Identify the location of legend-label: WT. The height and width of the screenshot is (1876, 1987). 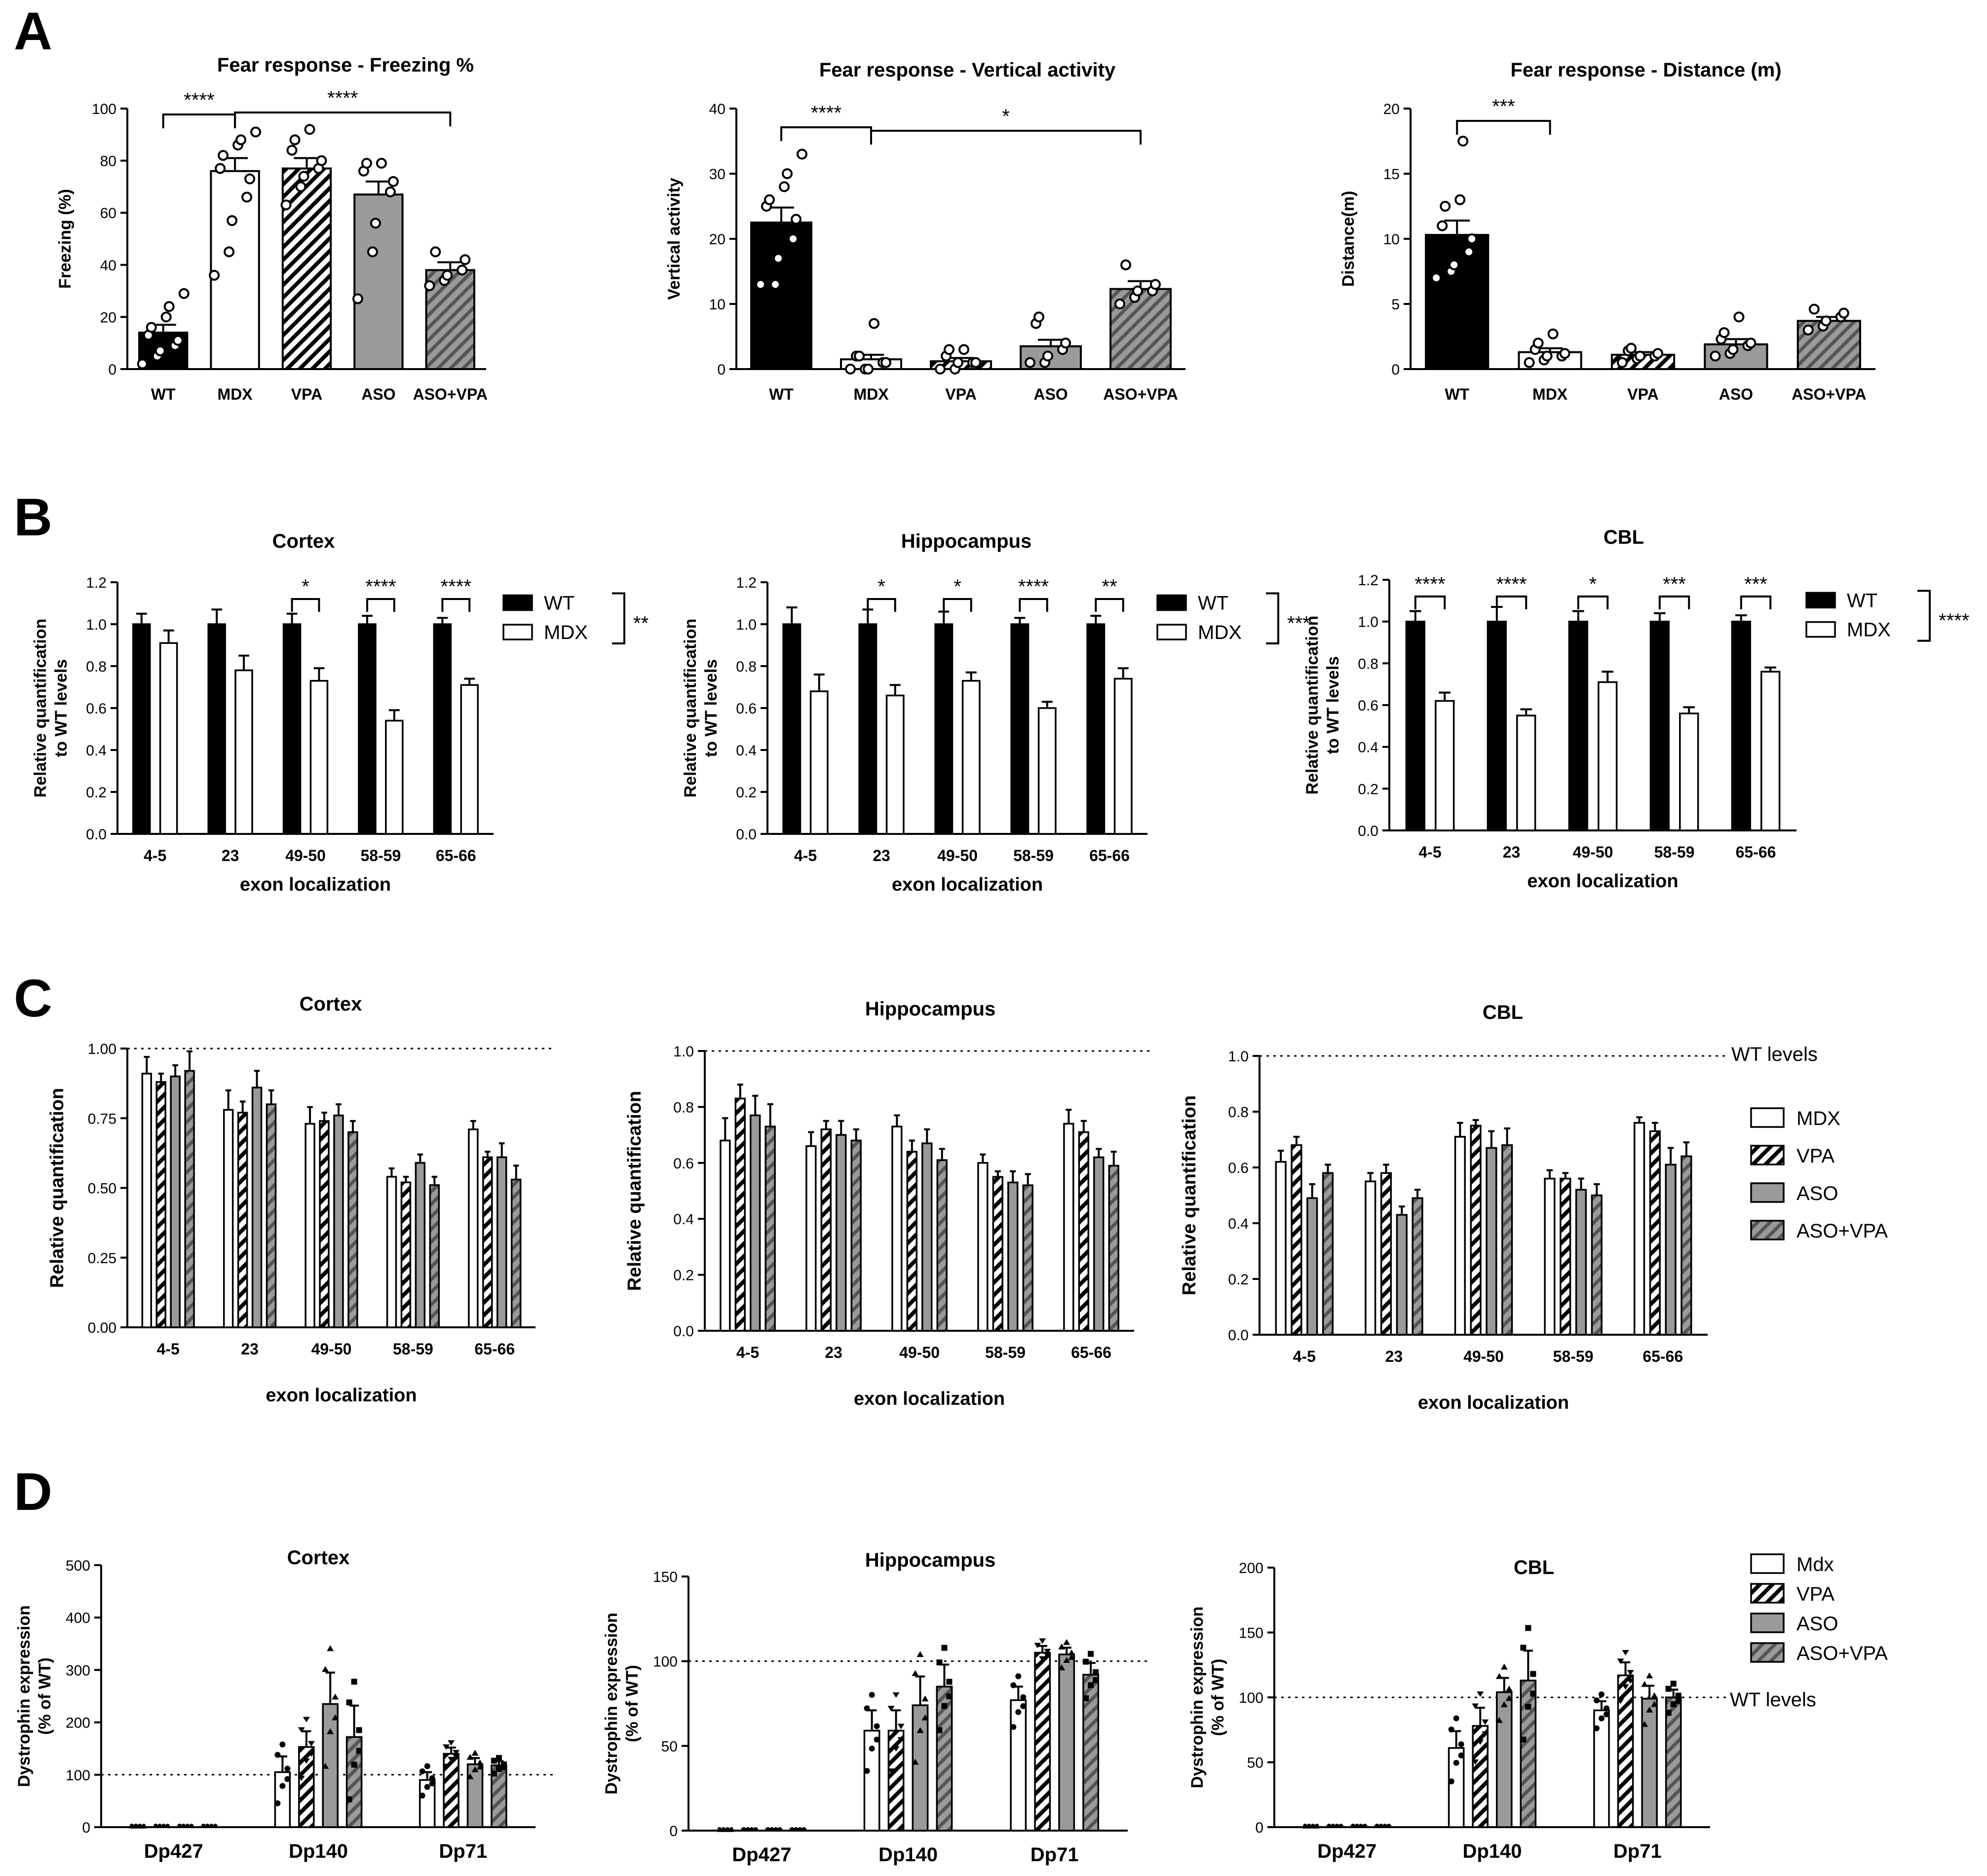
(559, 603).